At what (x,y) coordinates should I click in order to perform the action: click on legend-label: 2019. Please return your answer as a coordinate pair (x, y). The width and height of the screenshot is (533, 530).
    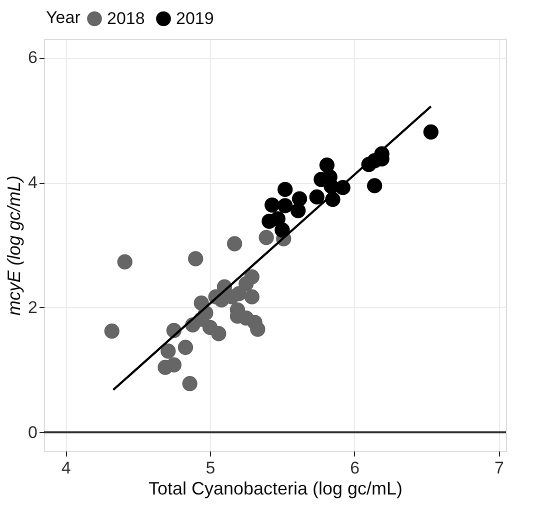
    Looking at the image, I should click on (195, 18).